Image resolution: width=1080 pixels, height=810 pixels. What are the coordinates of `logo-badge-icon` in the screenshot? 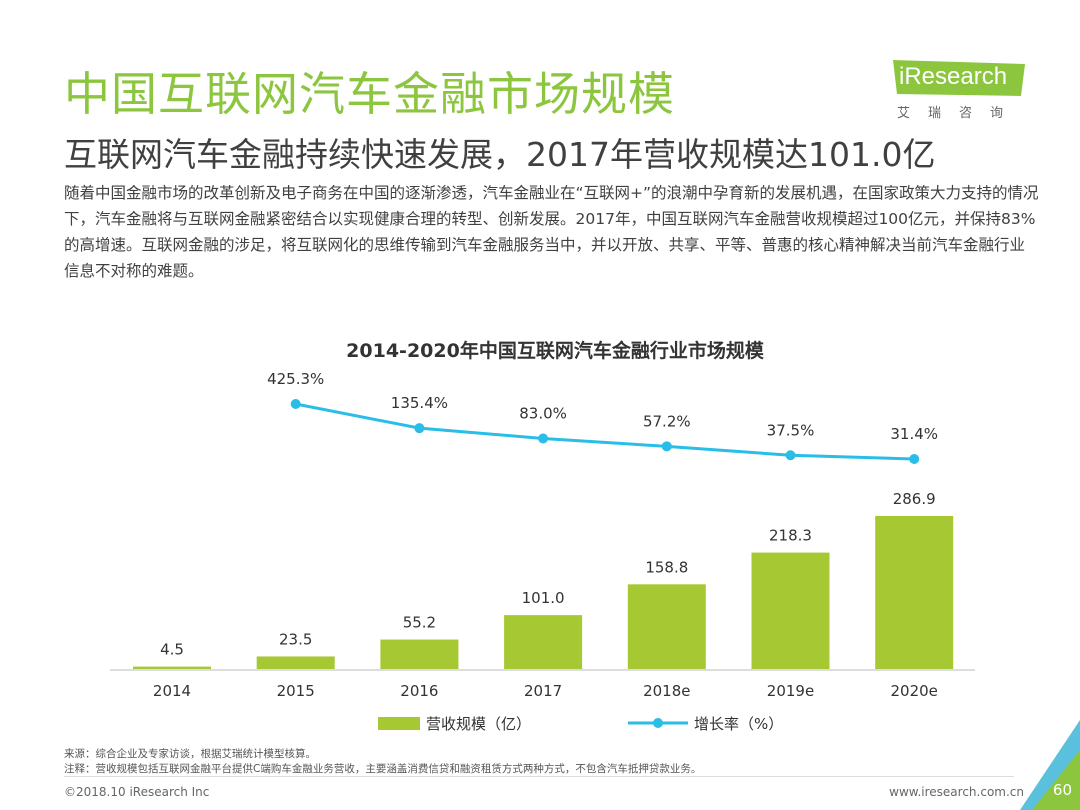 It's located at (959, 78).